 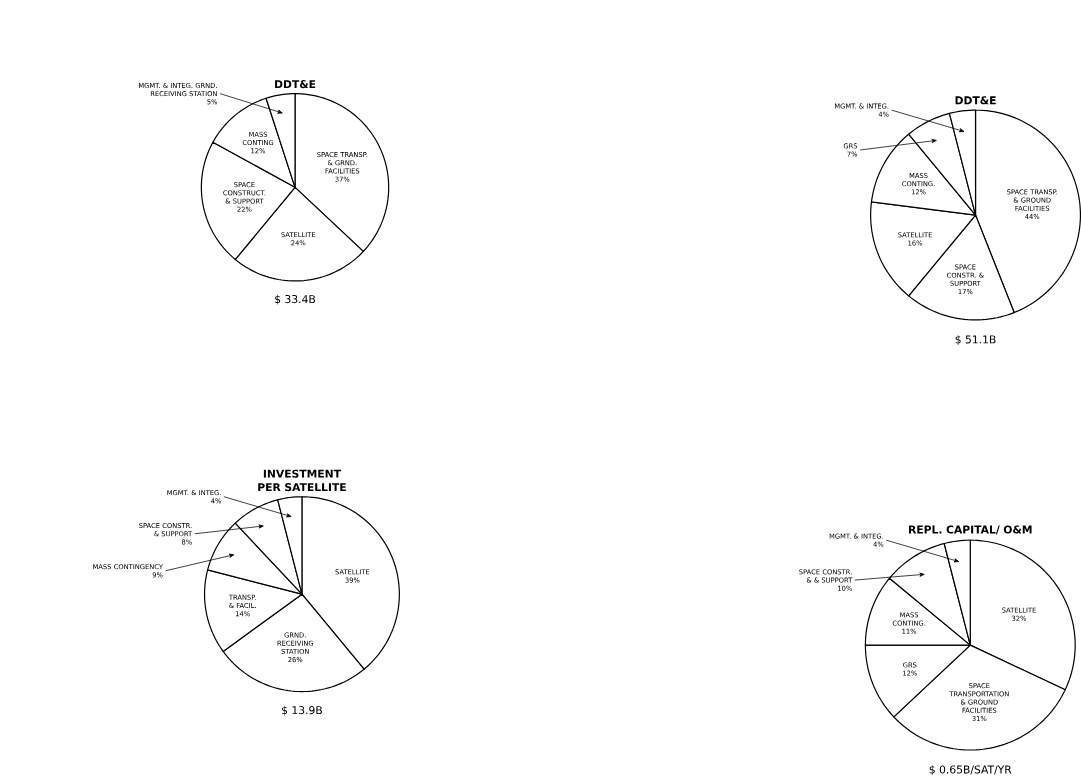 I want to click on text: $ 13.9B, so click(x=302, y=710).